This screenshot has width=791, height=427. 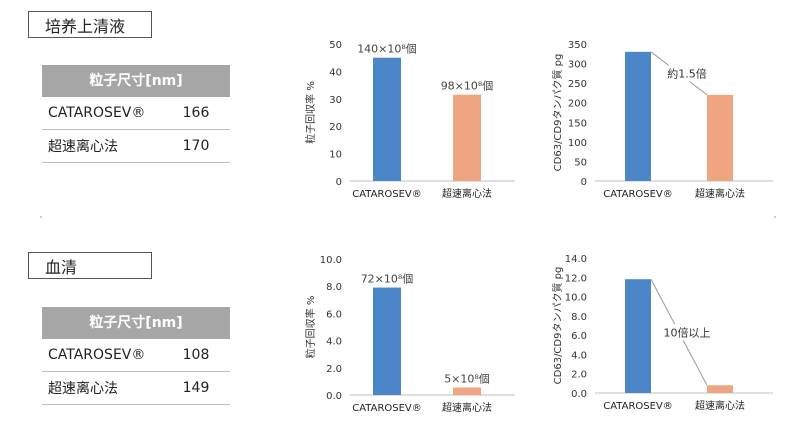 What do you see at coordinates (577, 65) in the screenshot?
I see `y-tick-label: 300` at bounding box center [577, 65].